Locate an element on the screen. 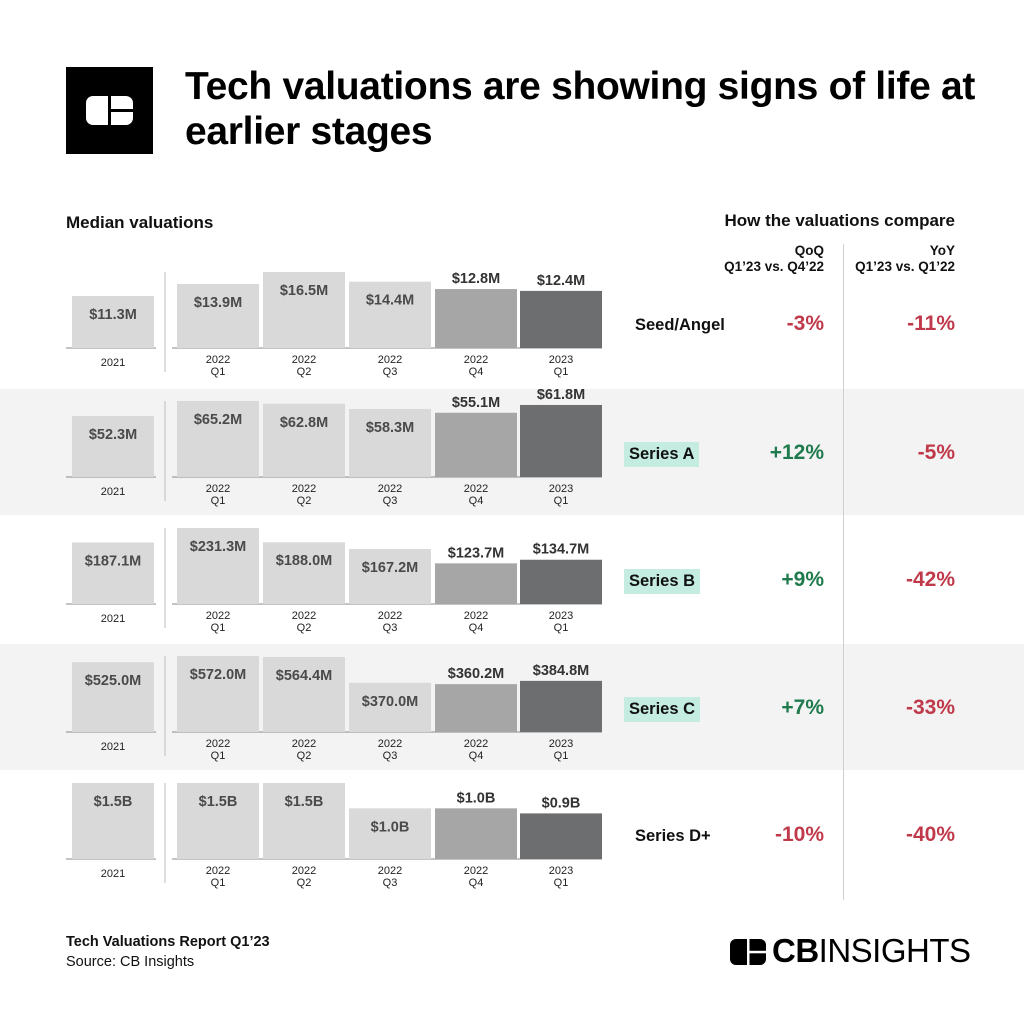  yoy-change: -33% is located at coordinates (930, 707).